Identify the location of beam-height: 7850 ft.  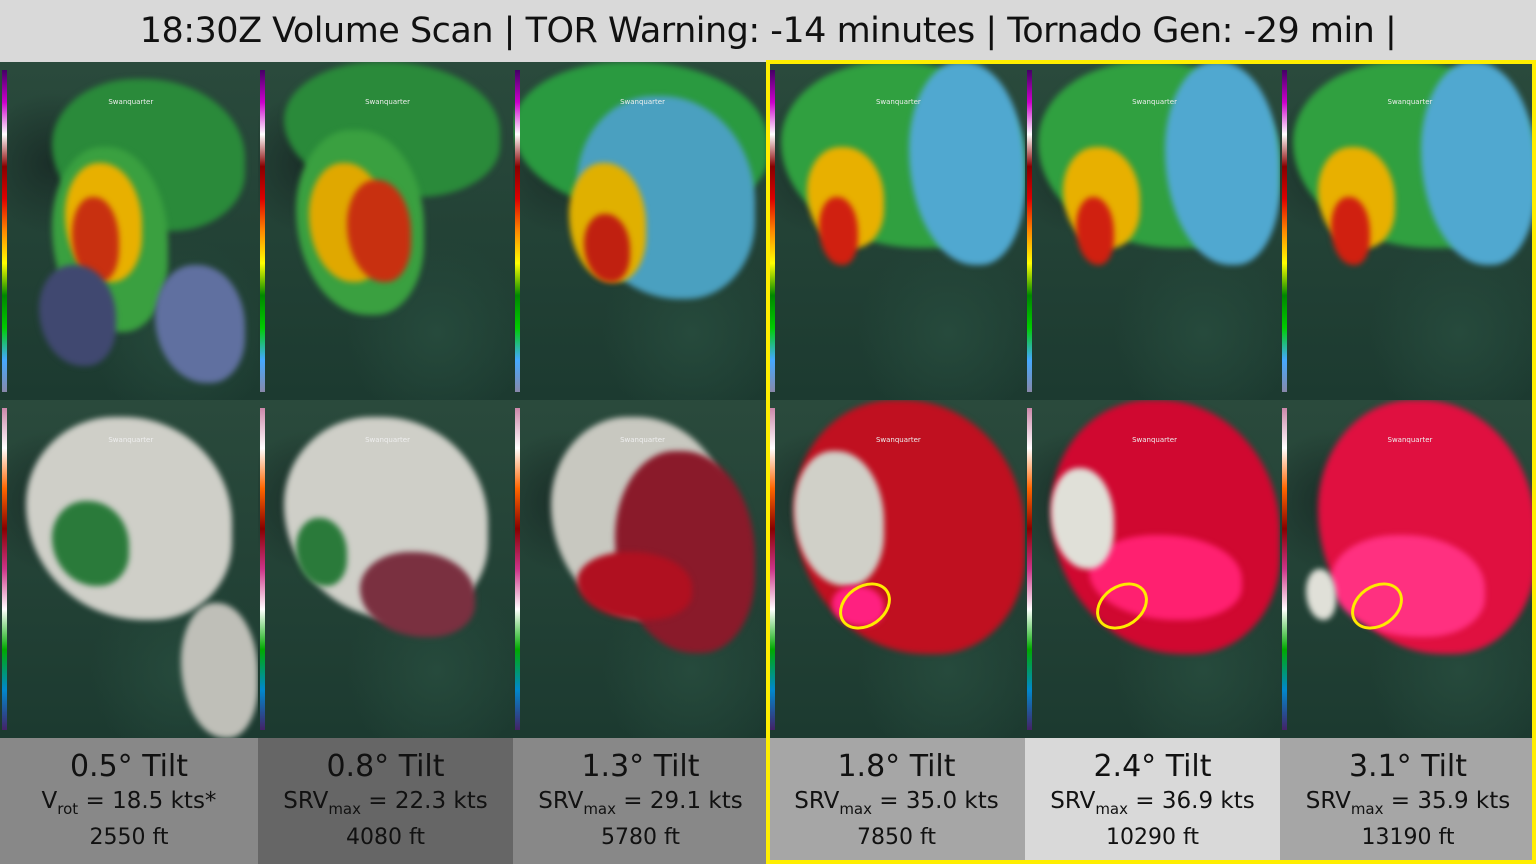
(896, 837).